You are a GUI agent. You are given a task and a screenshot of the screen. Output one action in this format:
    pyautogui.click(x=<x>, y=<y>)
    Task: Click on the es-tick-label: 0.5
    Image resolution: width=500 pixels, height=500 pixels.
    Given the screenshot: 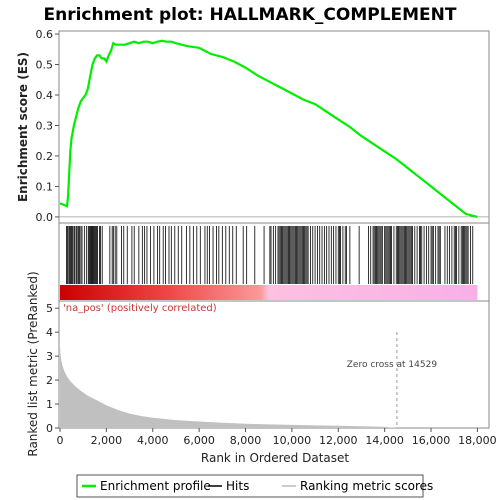 What is the action you would take?
    pyautogui.click(x=45, y=65)
    